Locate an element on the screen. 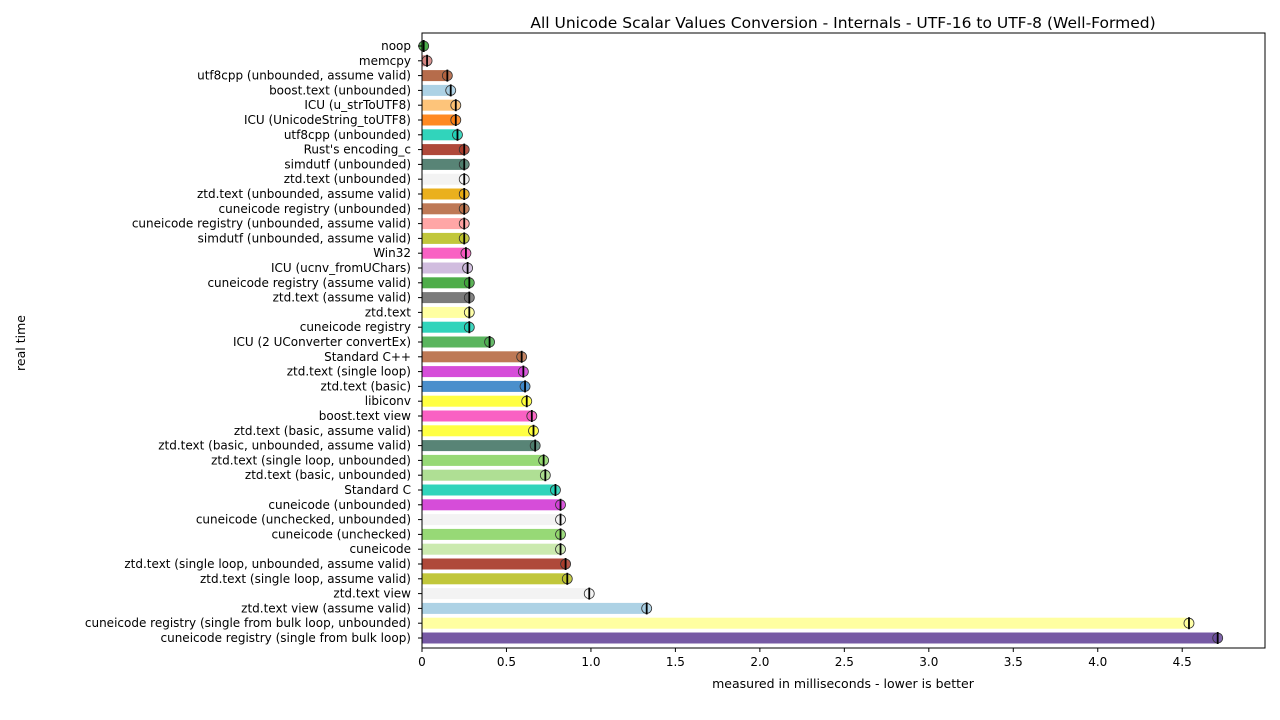 This screenshot has width=1280, height=720. y-tick-label-30: Standard C is located at coordinates (377, 490).